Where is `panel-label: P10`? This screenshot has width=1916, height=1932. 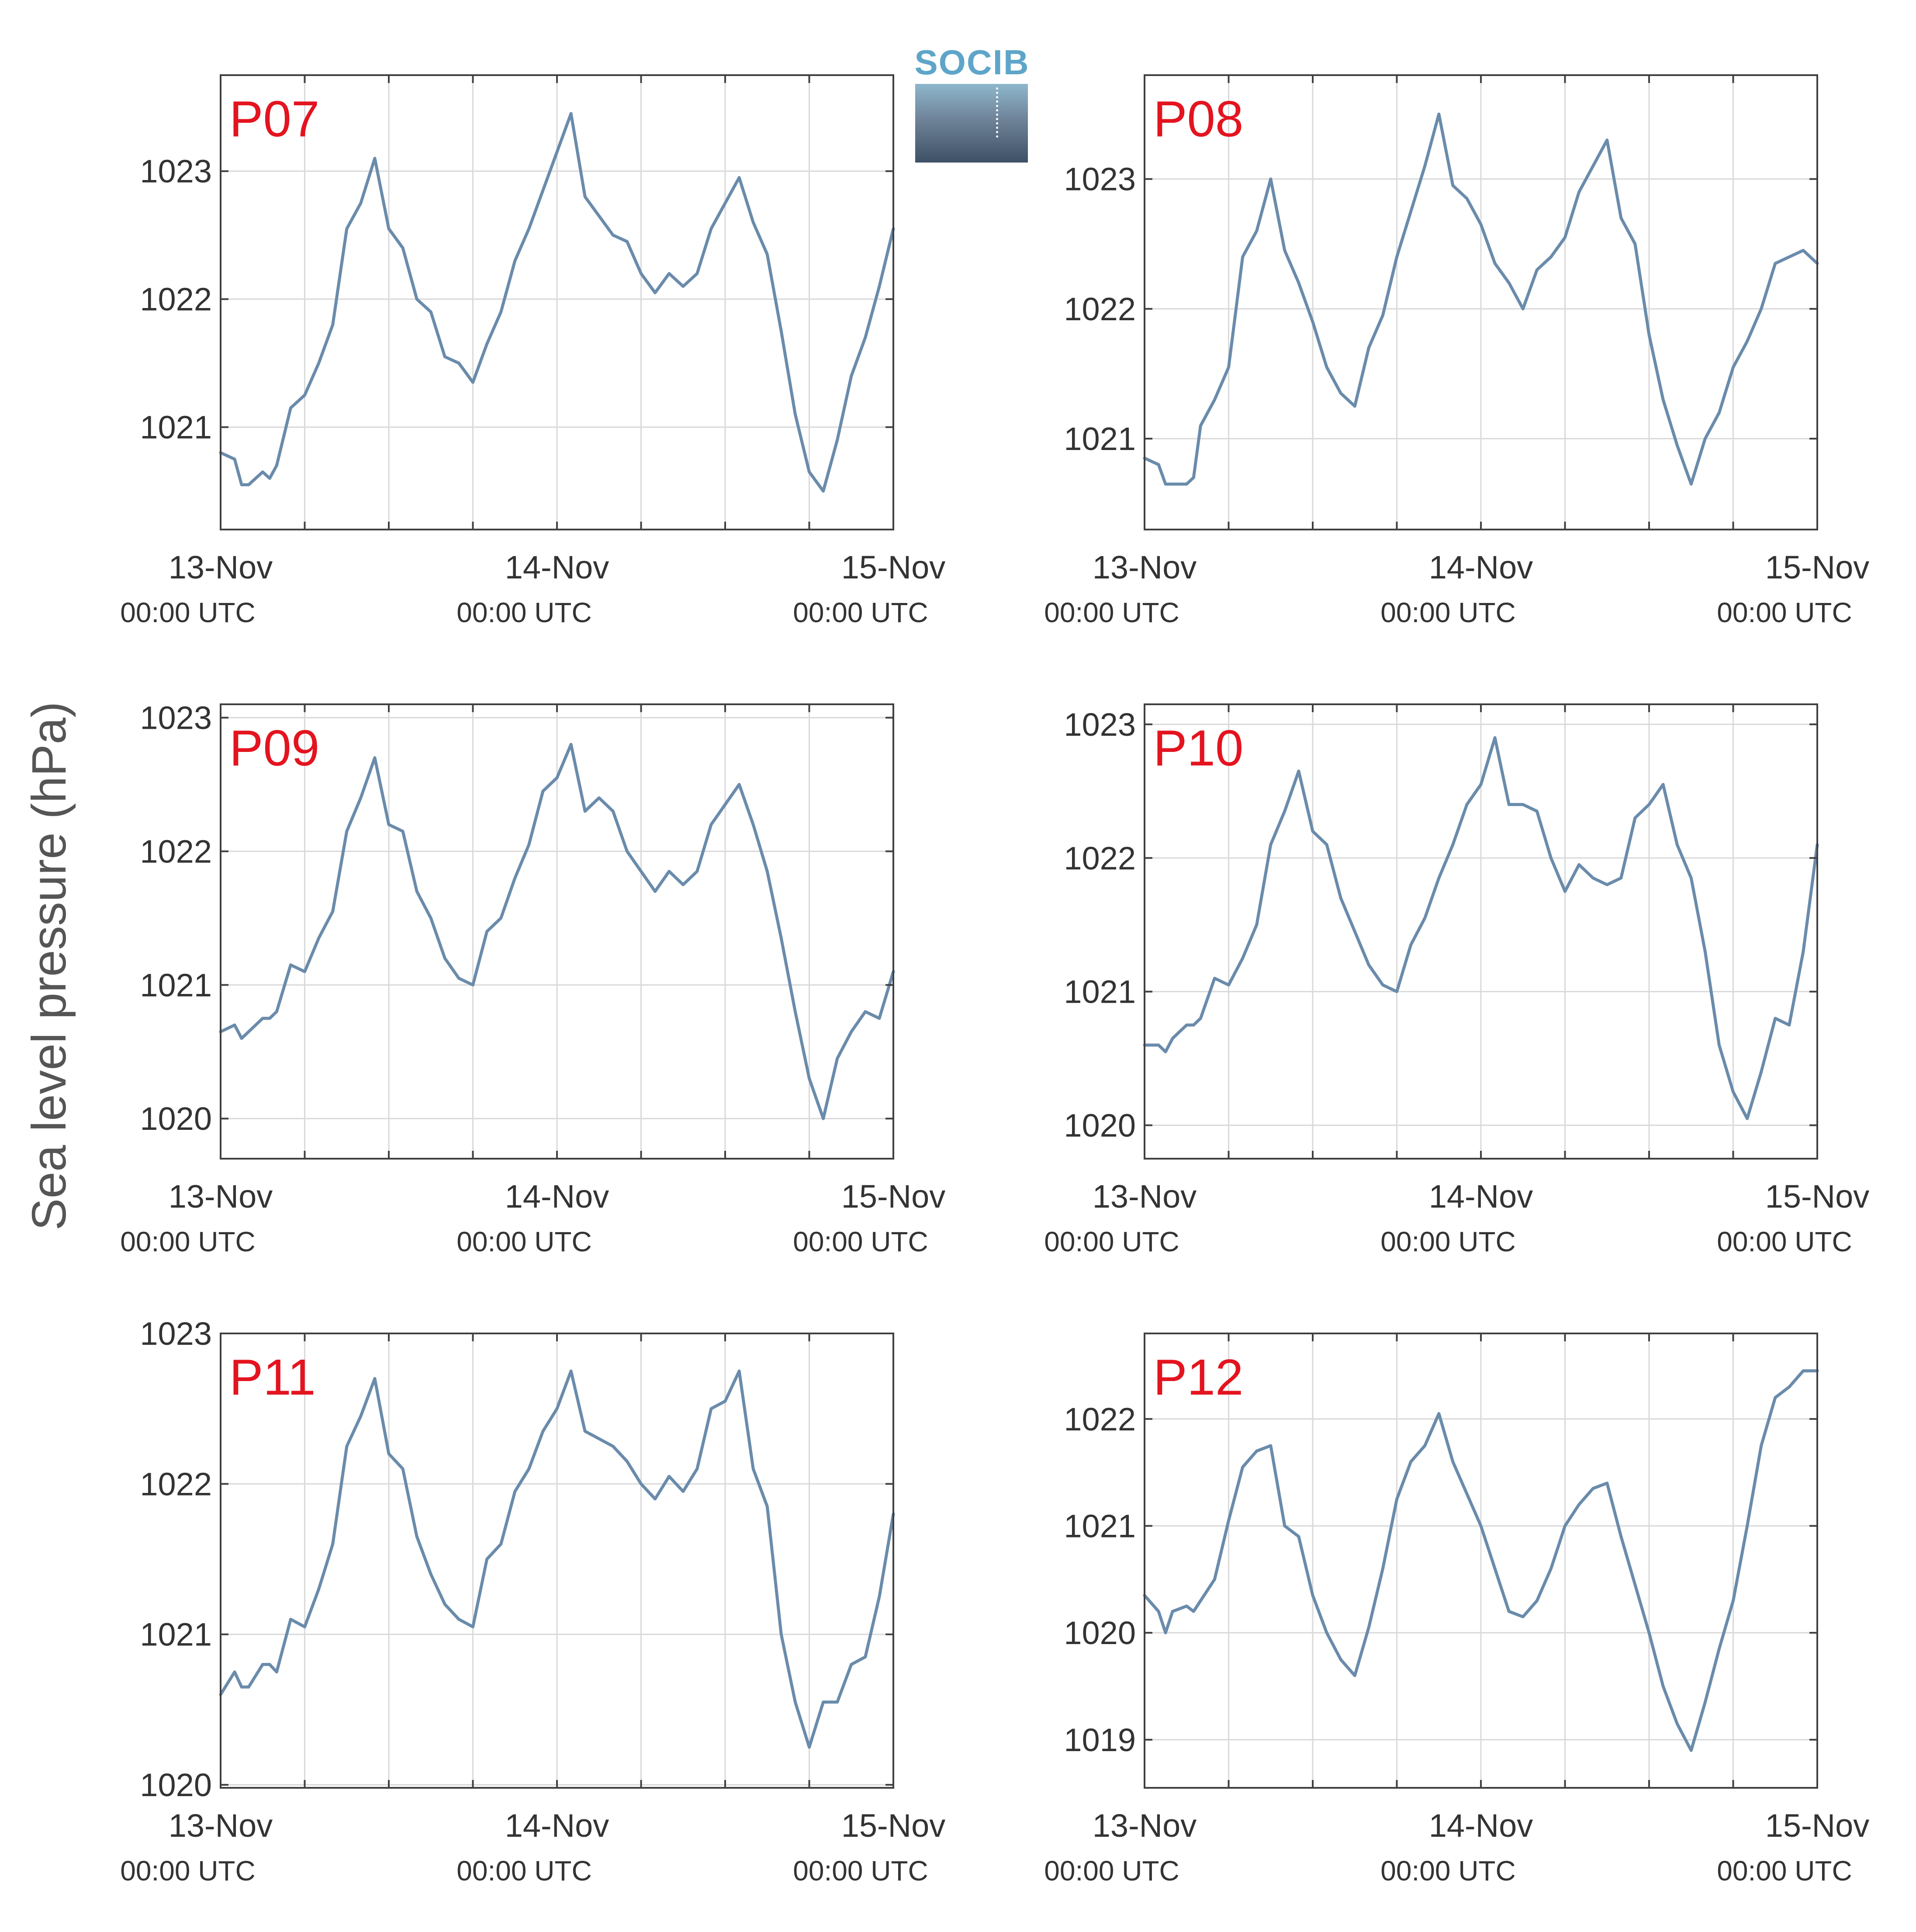 panel-label: P10 is located at coordinates (1198, 748).